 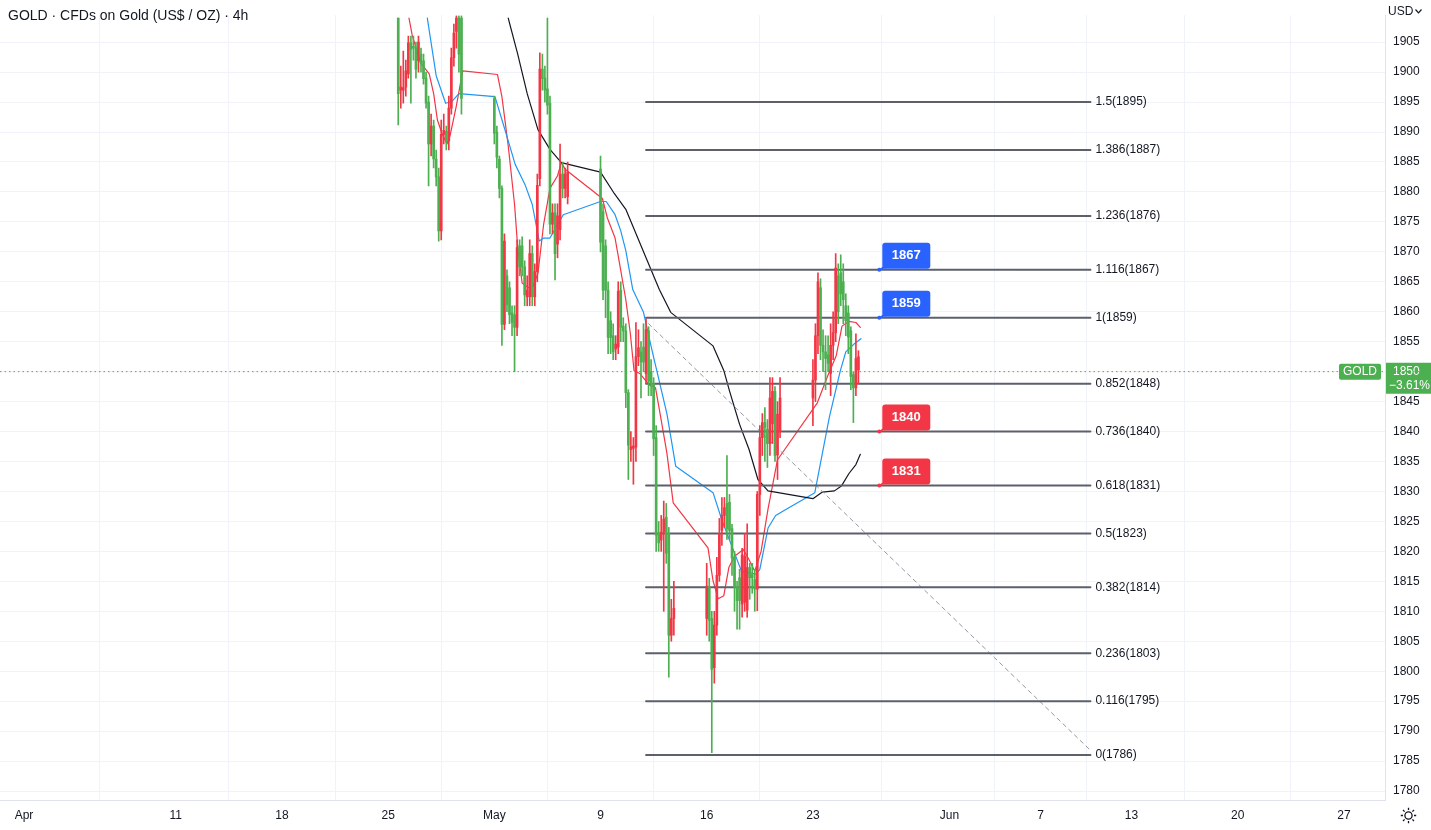 I want to click on annotation: 1.236(1876), so click(x=1128, y=215).